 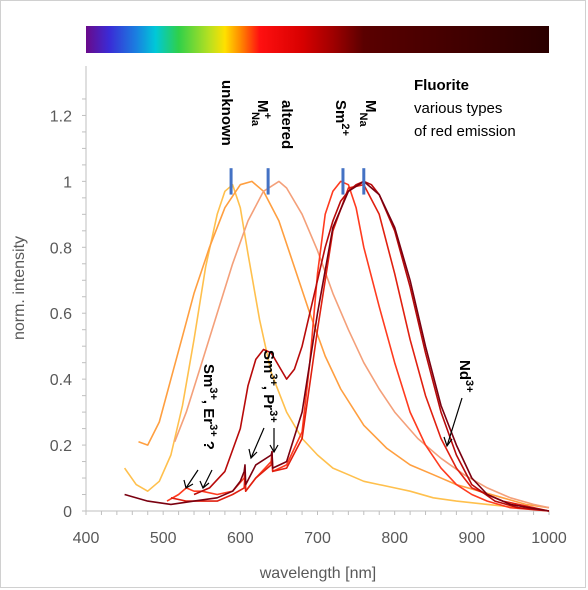 I want to click on arrow-sm3-er3-a-head, so click(x=188, y=484).